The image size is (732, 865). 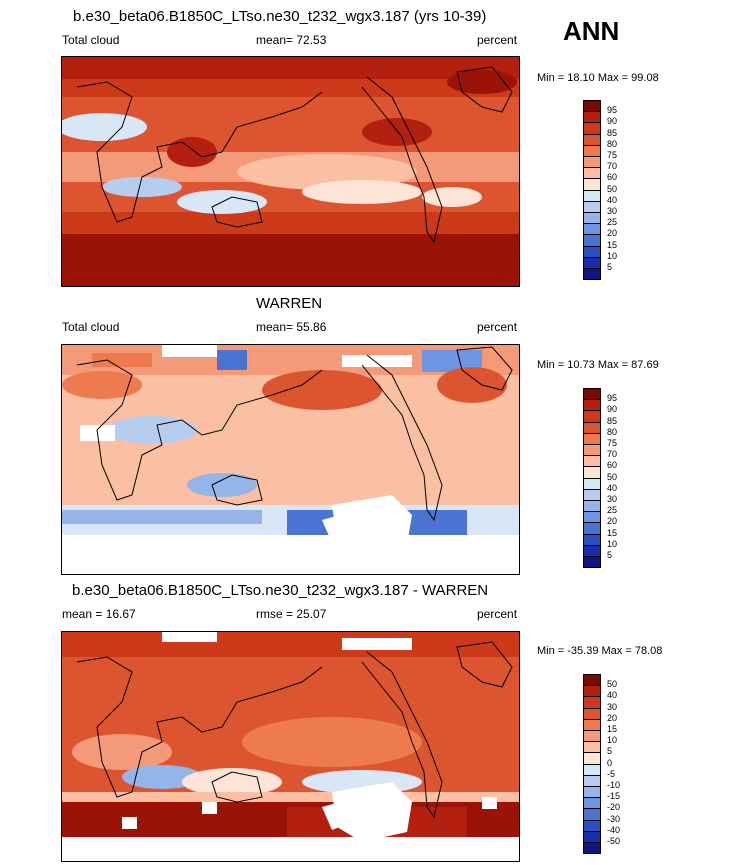 What do you see at coordinates (91, 327) in the screenshot?
I see `panel2-variable-label: Total cloud` at bounding box center [91, 327].